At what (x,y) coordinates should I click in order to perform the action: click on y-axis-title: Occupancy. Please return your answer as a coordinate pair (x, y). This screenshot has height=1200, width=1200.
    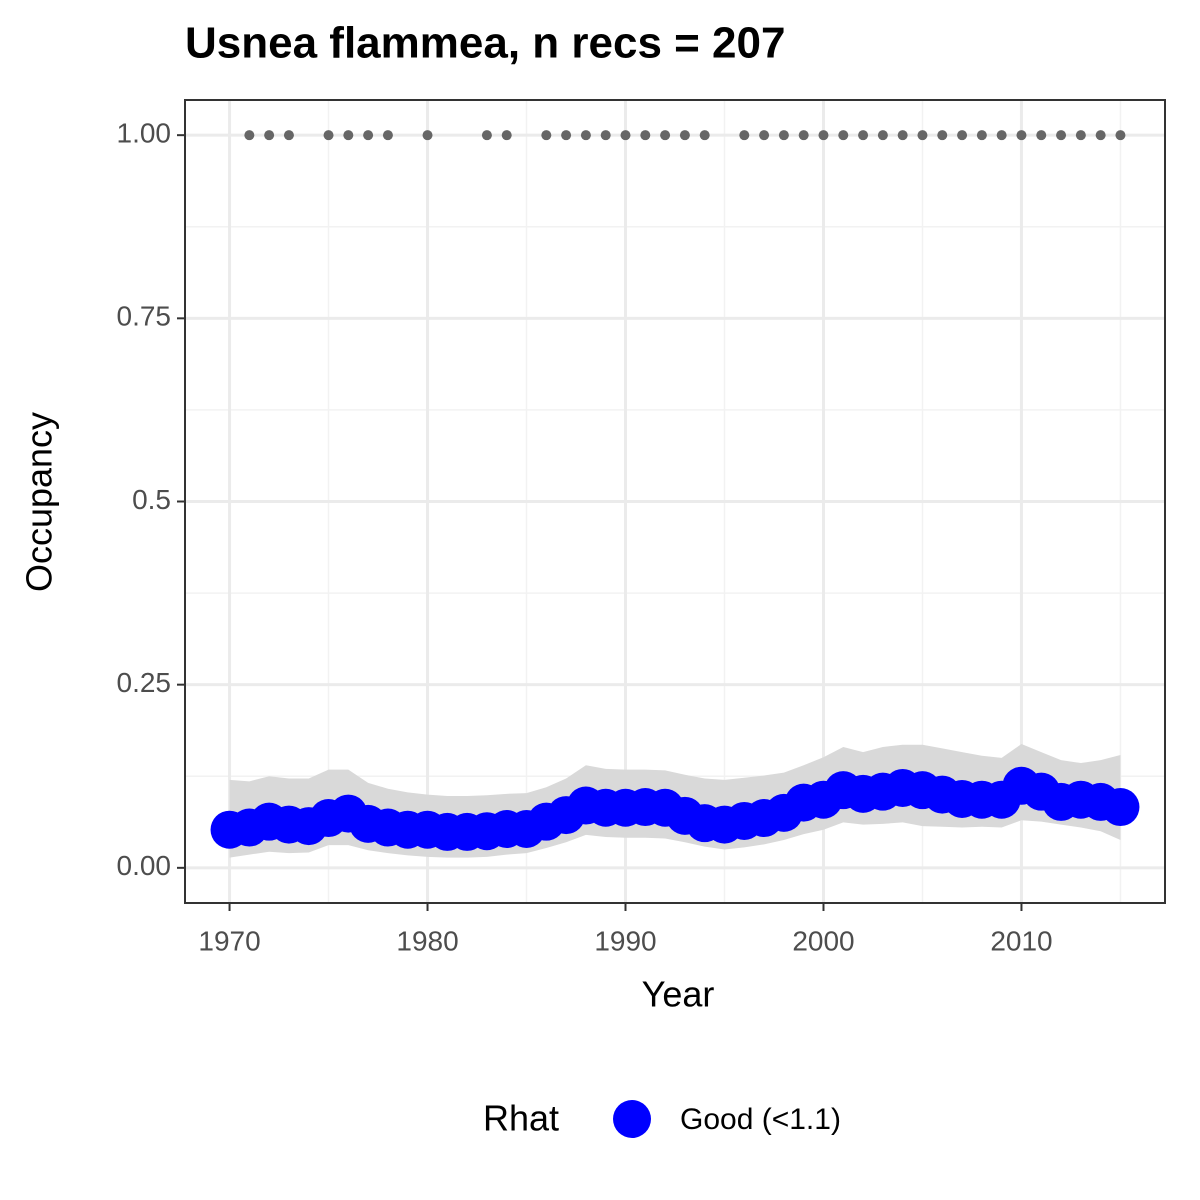
    Looking at the image, I should click on (39, 502).